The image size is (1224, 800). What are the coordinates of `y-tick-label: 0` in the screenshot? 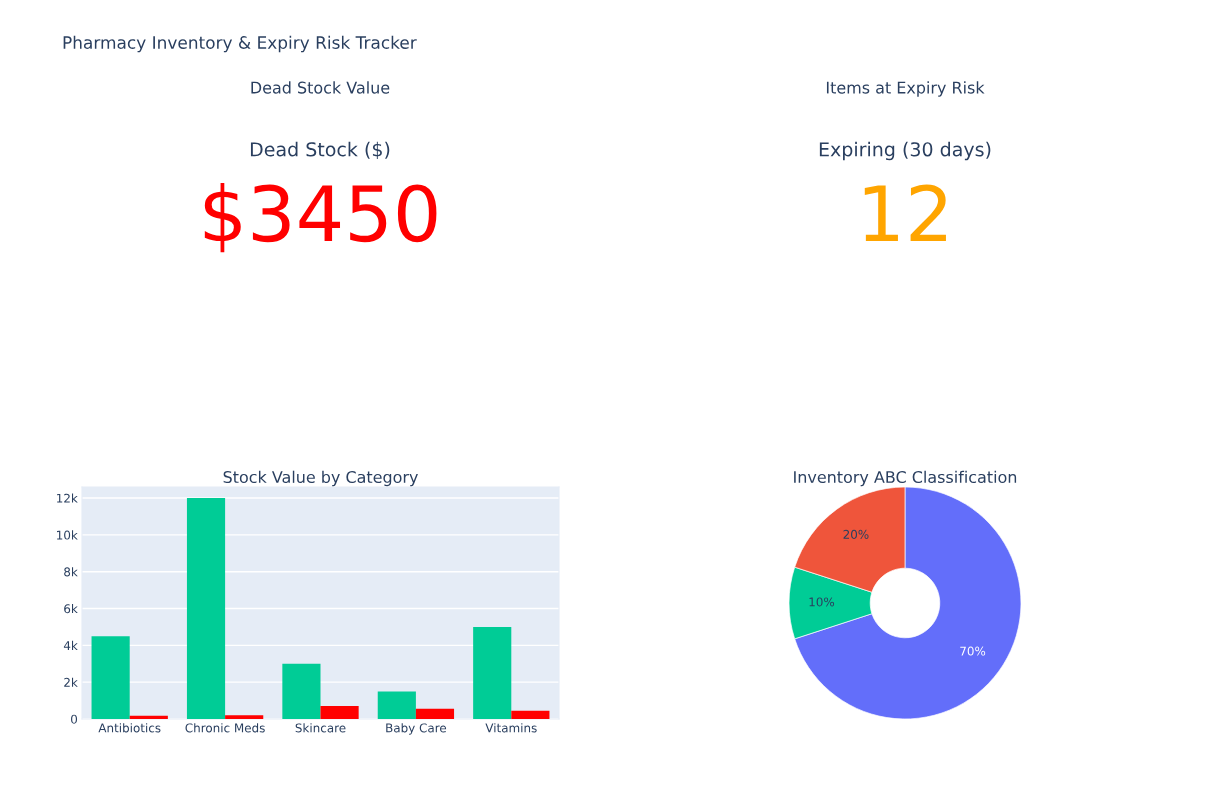 It's located at (74, 719).